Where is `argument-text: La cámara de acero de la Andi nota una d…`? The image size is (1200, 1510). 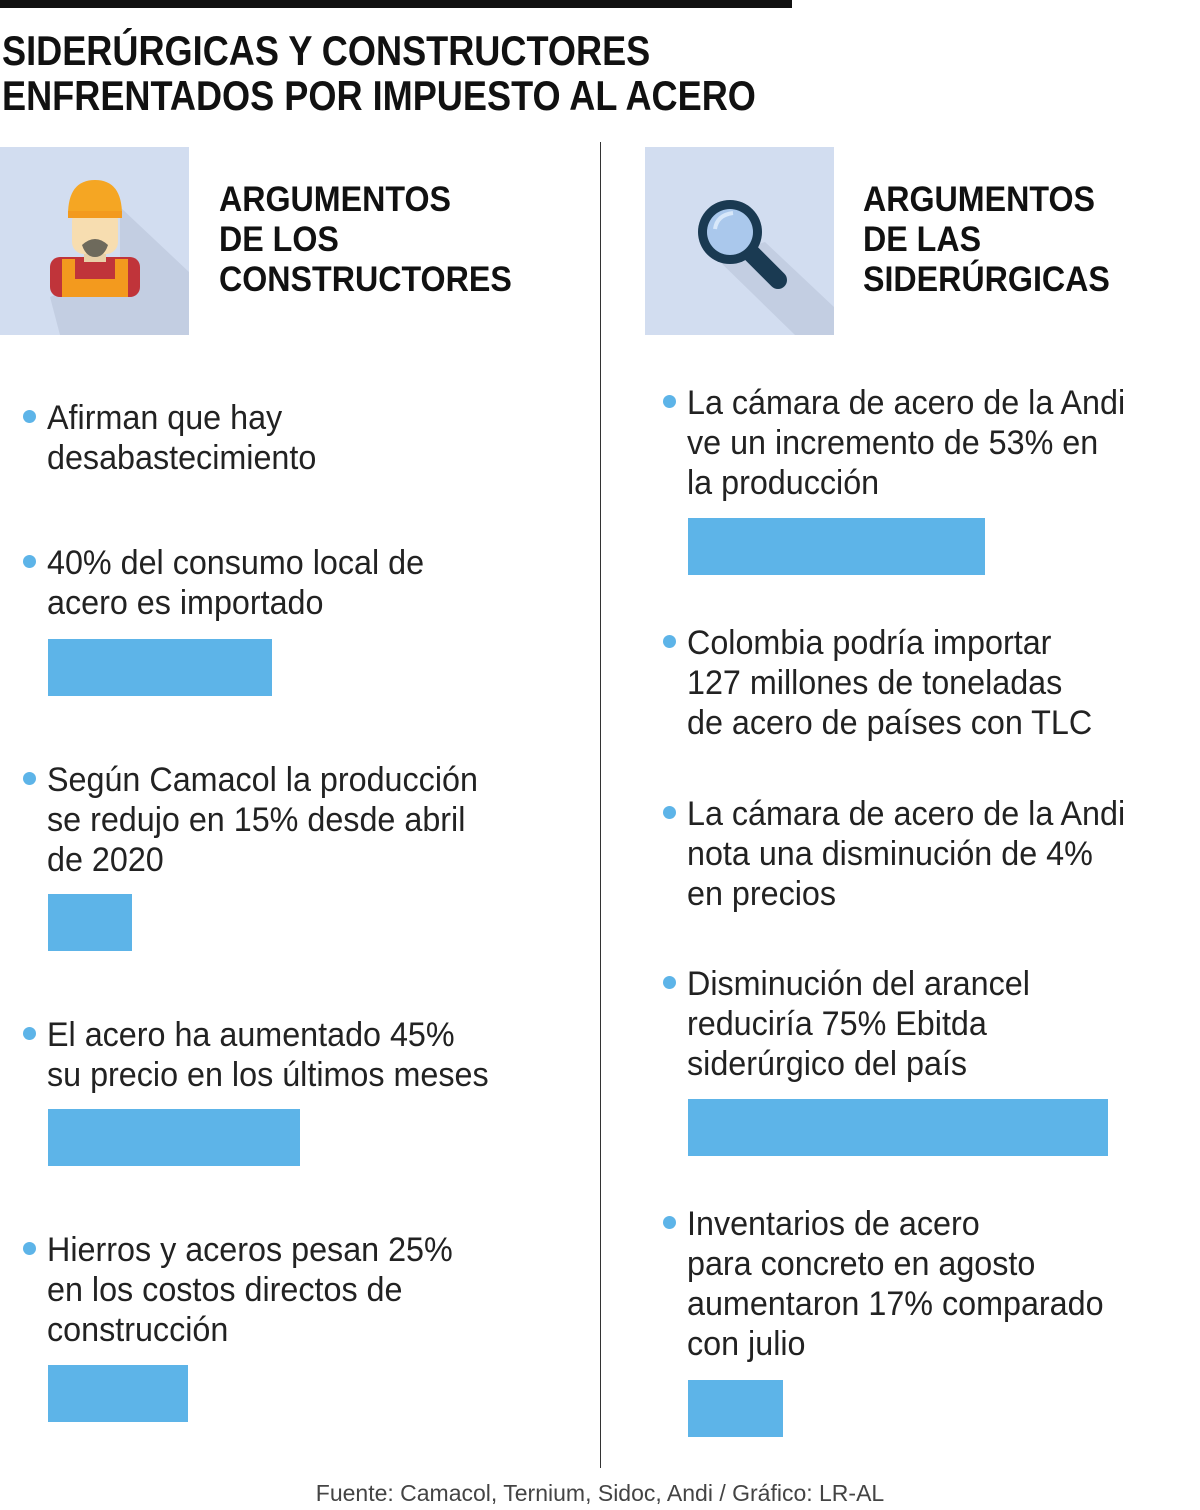
argument-text: La cámara de acero de la Andi nota una d… is located at coordinates (906, 854).